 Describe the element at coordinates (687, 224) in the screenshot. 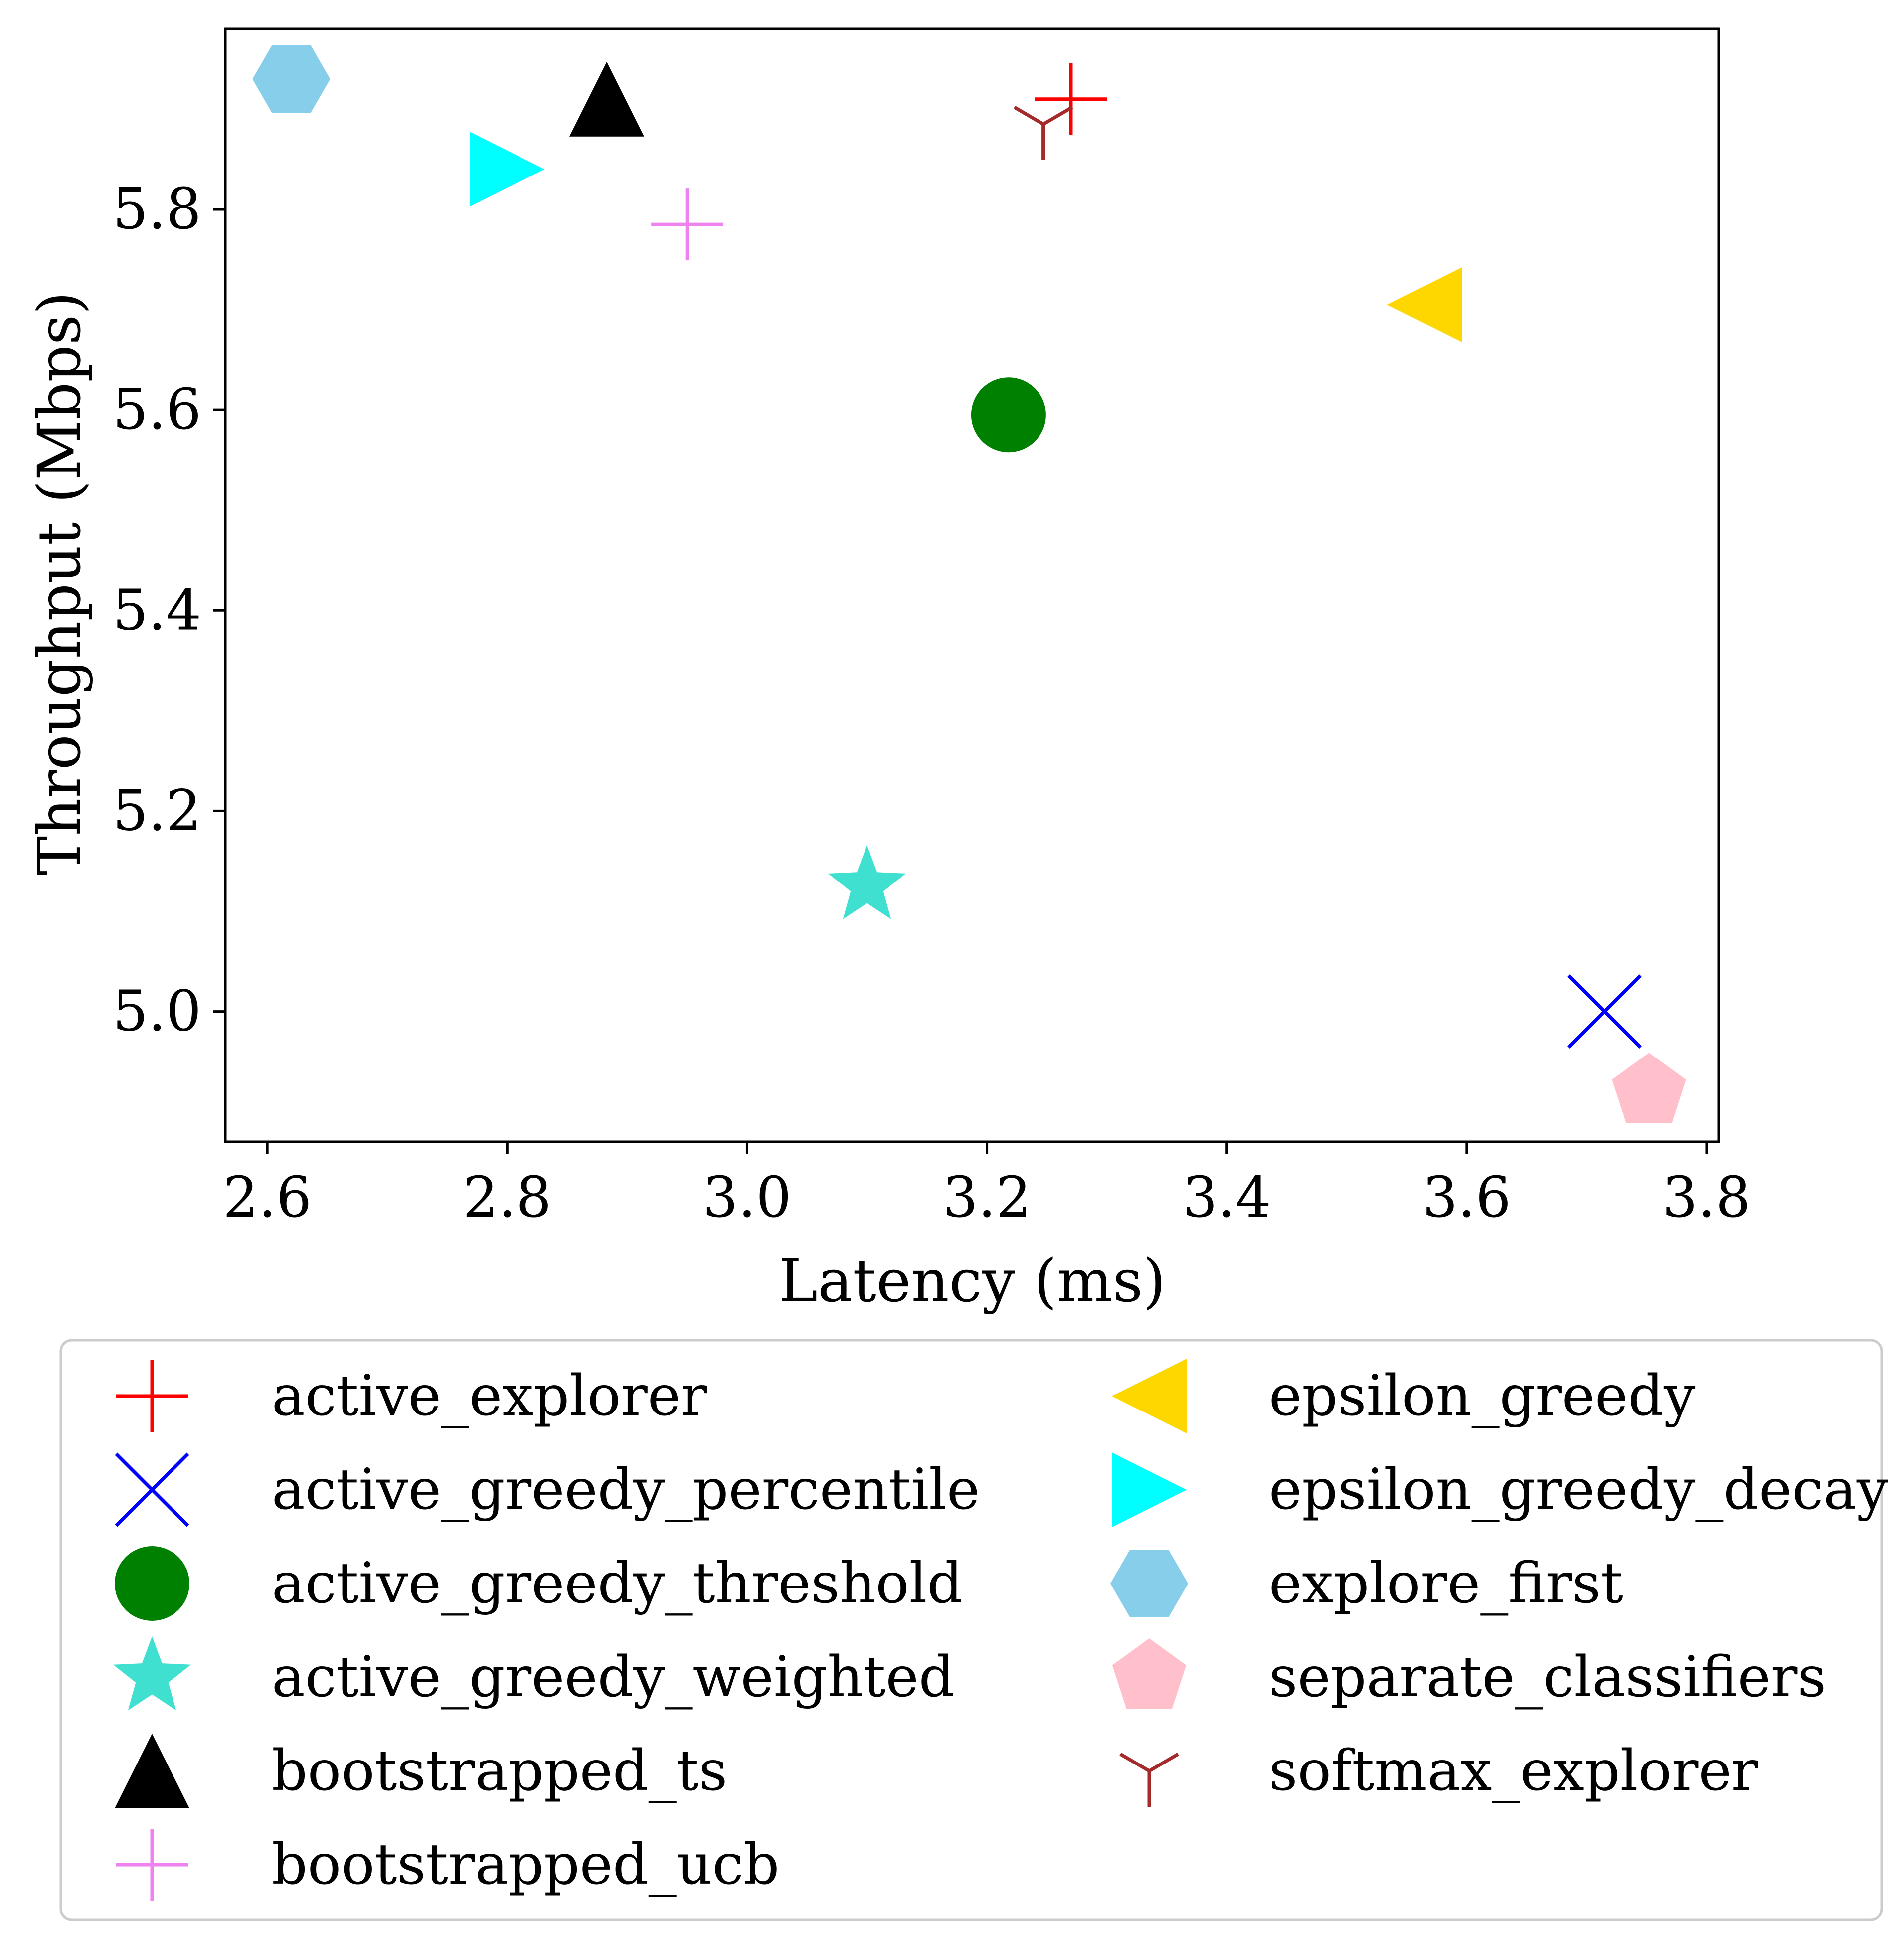

I see `data-point-bootstrapped-ucb` at that location.